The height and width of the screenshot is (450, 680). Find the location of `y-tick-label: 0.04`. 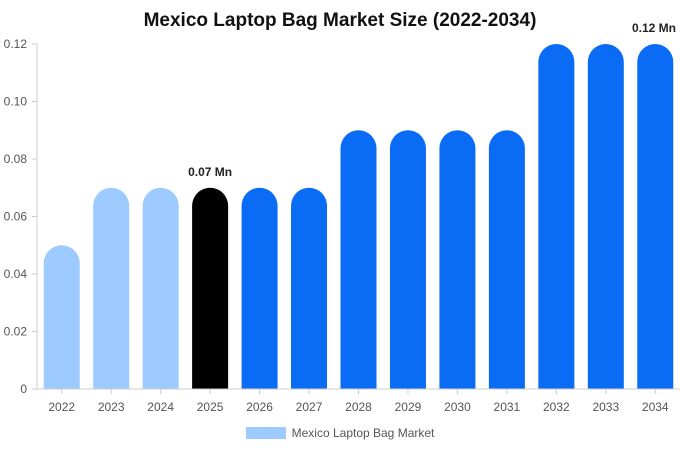

y-tick-label: 0.04 is located at coordinates (16, 274).